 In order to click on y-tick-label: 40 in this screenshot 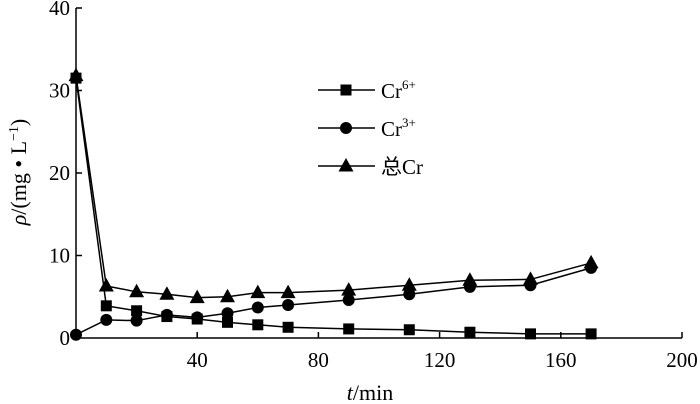, I will do `click(59, 10)`.